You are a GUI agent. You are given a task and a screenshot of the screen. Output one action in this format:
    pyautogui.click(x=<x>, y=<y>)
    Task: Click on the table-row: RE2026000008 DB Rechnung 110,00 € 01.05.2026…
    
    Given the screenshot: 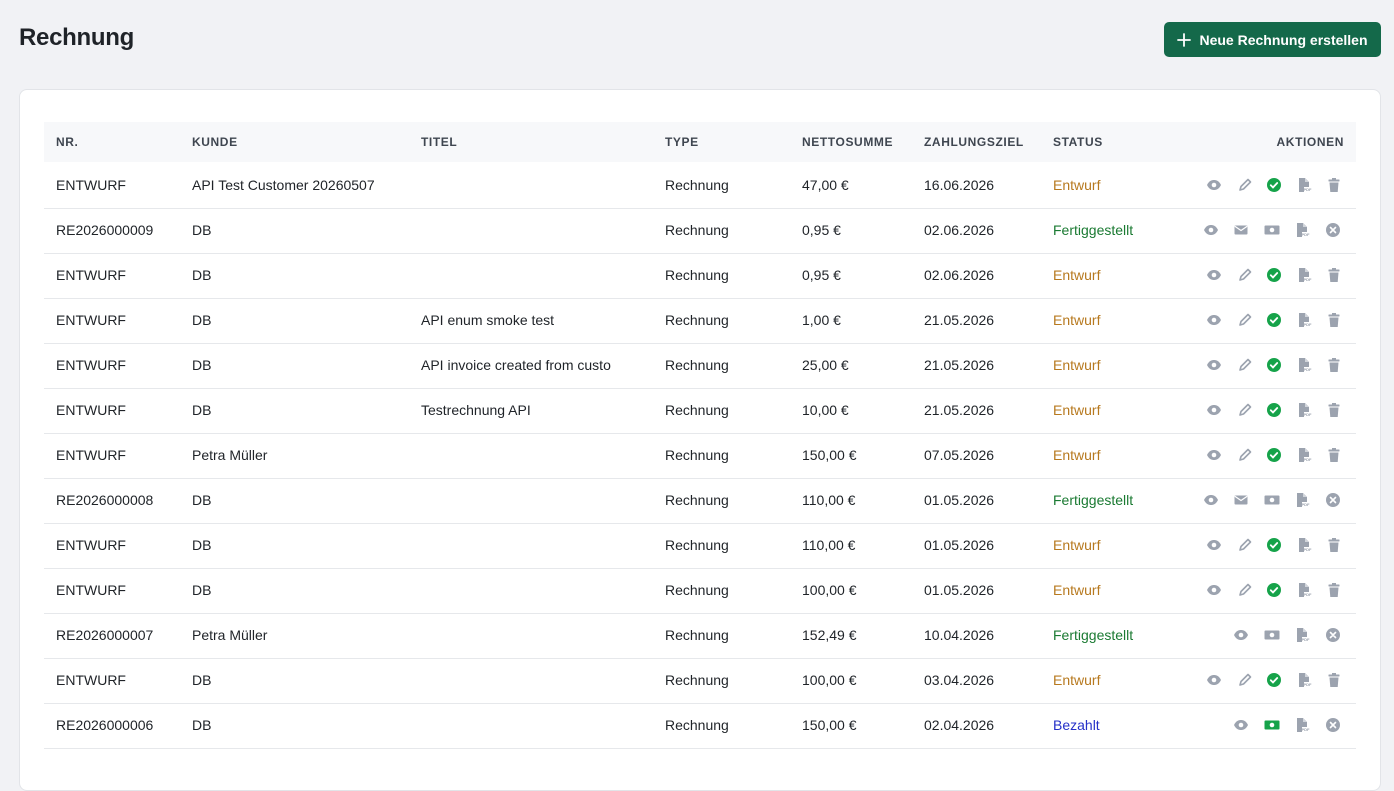 What is the action you would take?
    pyautogui.click(x=700, y=501)
    